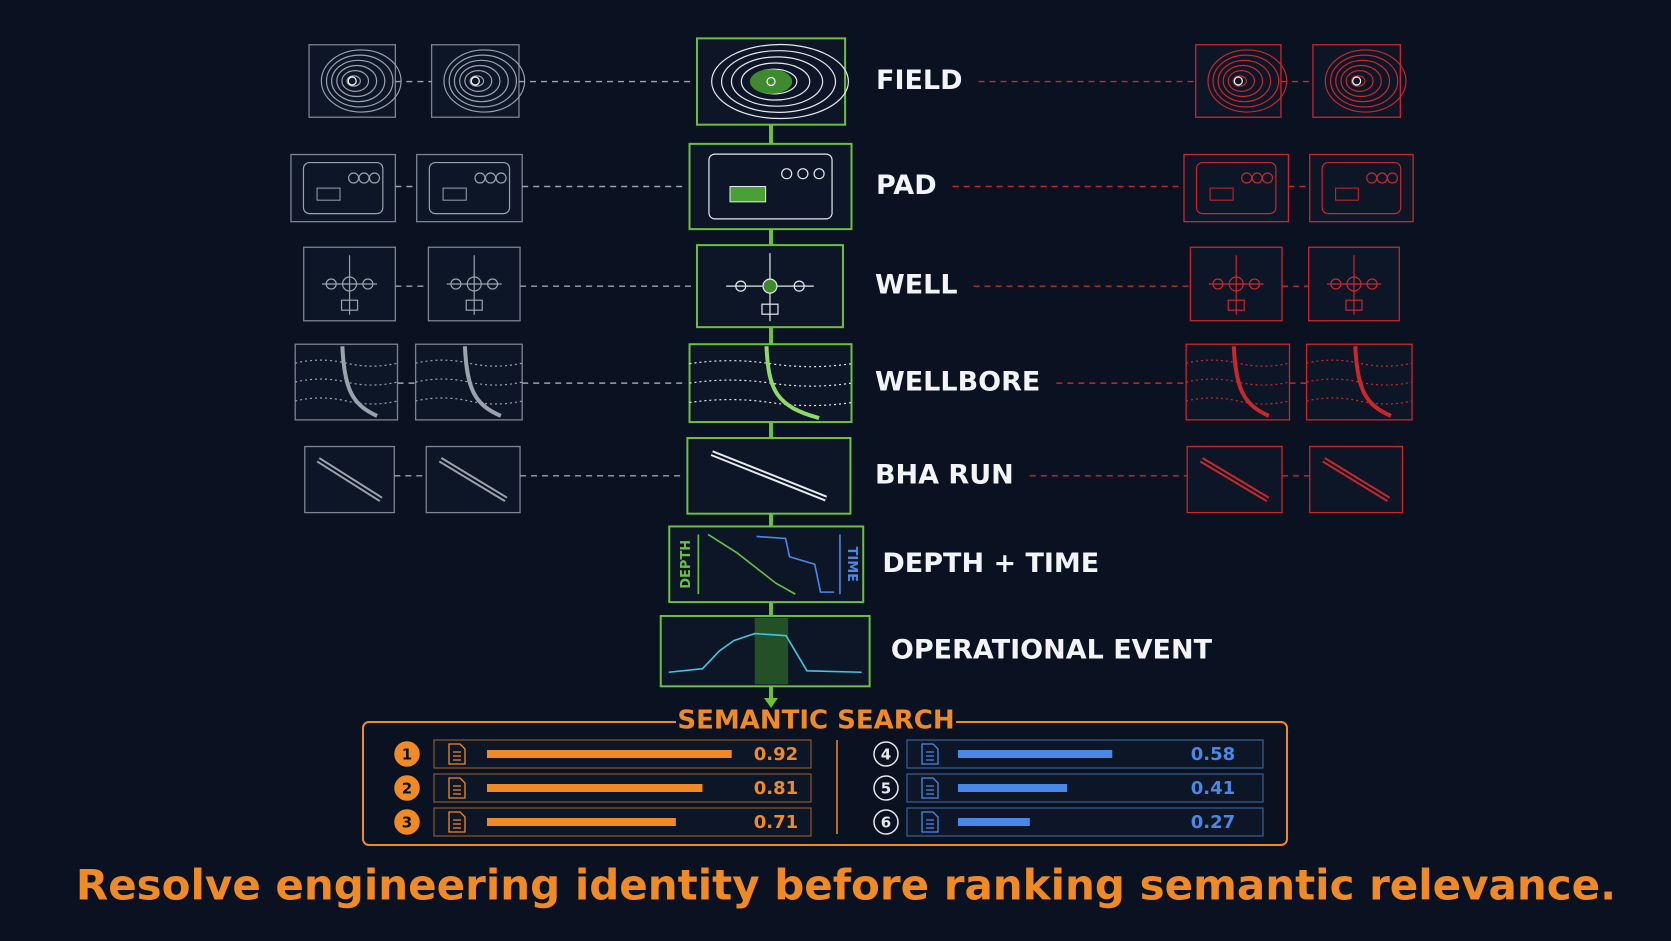  Describe the element at coordinates (771, 703) in the screenshot. I see `spine-arrow` at that location.